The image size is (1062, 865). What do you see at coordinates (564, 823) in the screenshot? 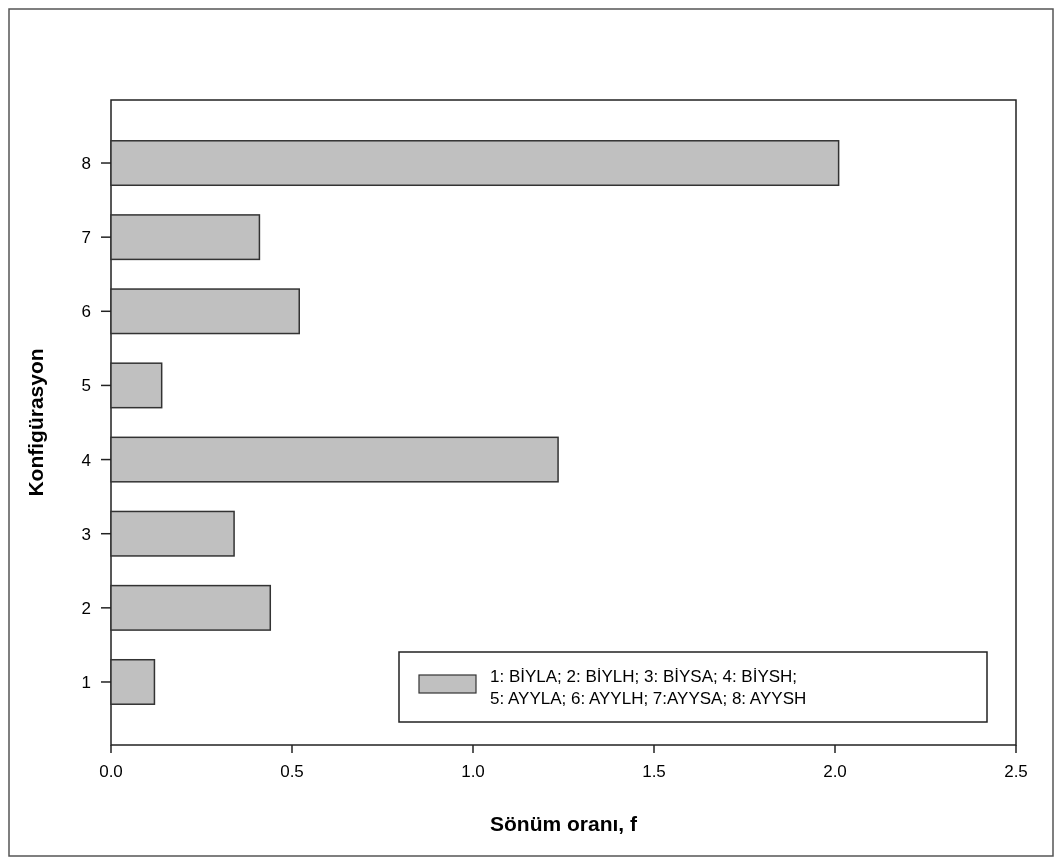
I see `x-axis-title: Sönüm oranı, f` at bounding box center [564, 823].